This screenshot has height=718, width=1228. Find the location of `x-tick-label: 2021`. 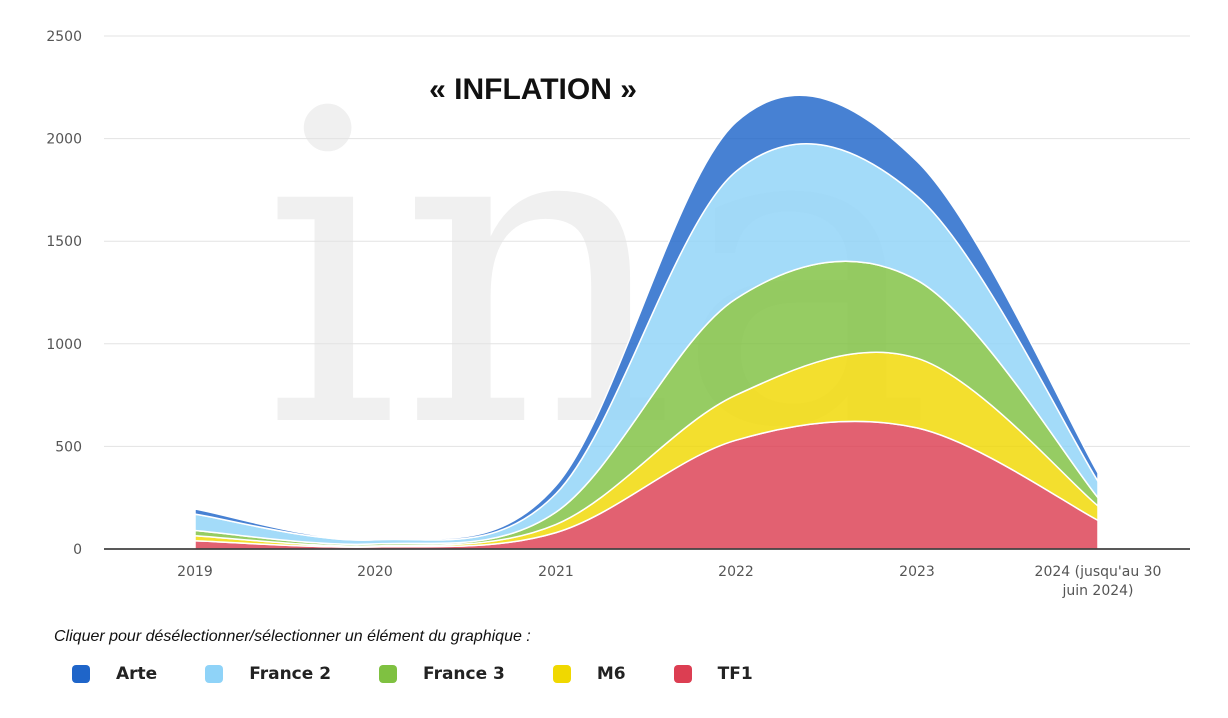

x-tick-label: 2021 is located at coordinates (556, 572).